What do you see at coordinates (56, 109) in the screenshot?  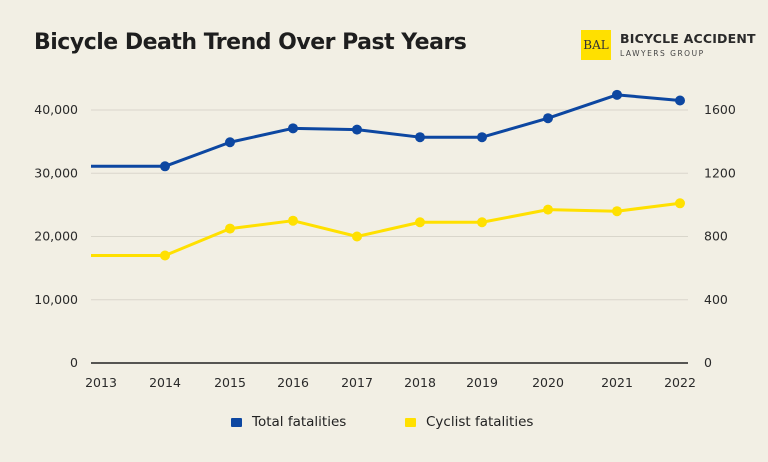 I see `y-left-tick-label: 40,000` at bounding box center [56, 109].